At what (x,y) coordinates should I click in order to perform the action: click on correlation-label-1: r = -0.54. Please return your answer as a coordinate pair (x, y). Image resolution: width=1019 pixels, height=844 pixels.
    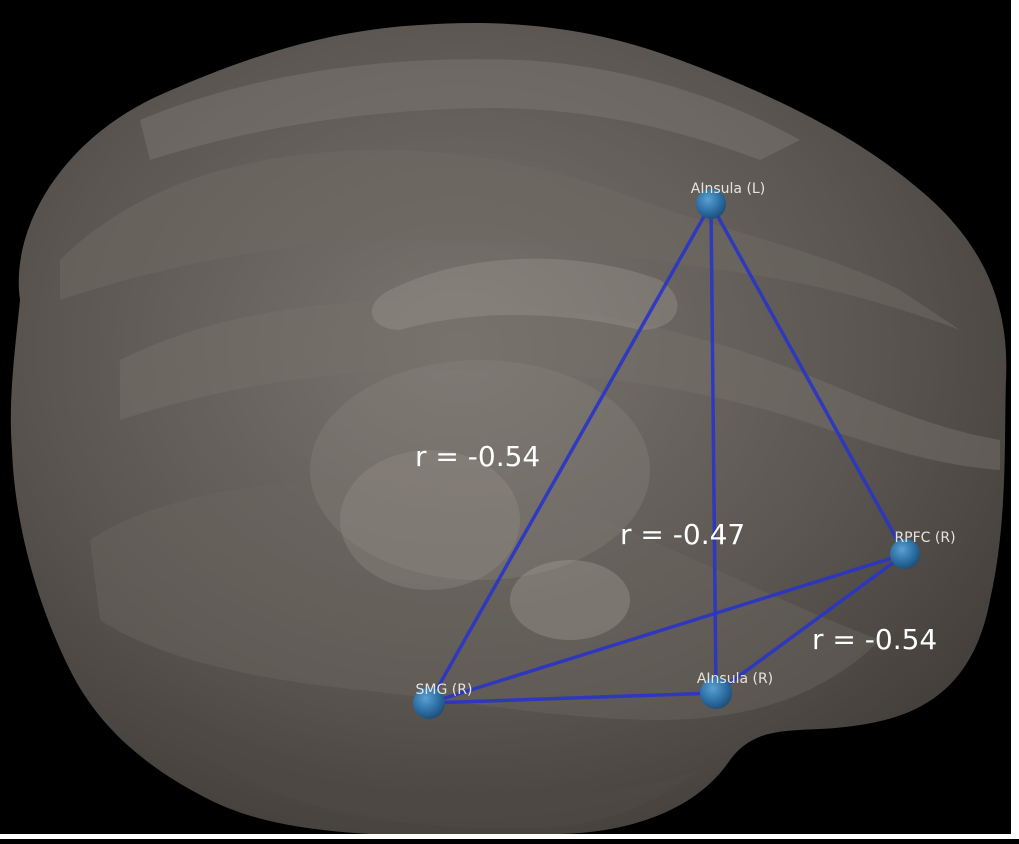
    Looking at the image, I should click on (477, 456).